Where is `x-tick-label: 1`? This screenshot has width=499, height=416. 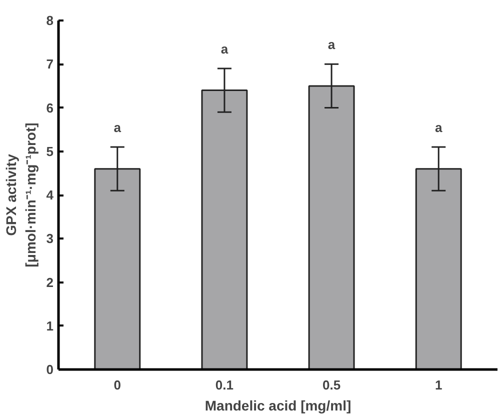 x-tick-label: 1 is located at coordinates (438, 385).